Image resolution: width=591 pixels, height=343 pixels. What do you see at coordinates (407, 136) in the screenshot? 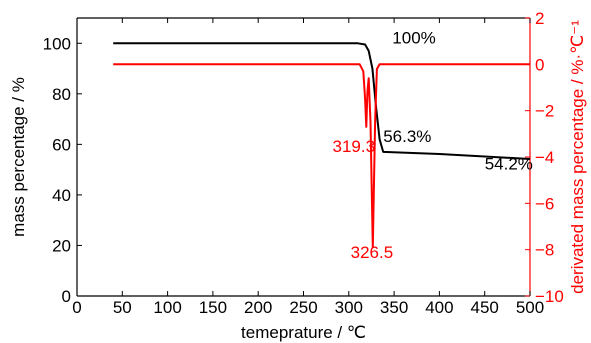
I see `annotation-label: 56.3%` at bounding box center [407, 136].